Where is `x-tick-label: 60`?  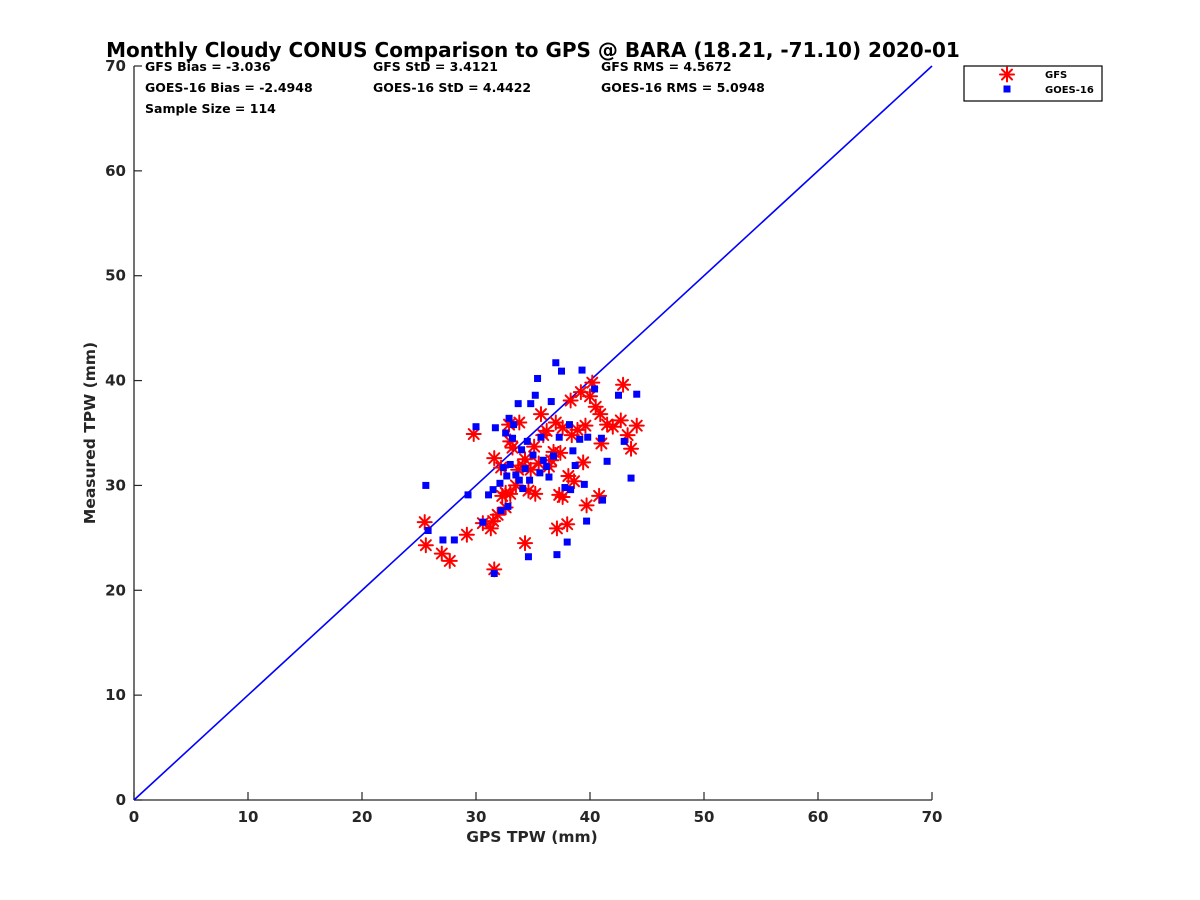 x-tick-label: 60 is located at coordinates (818, 817).